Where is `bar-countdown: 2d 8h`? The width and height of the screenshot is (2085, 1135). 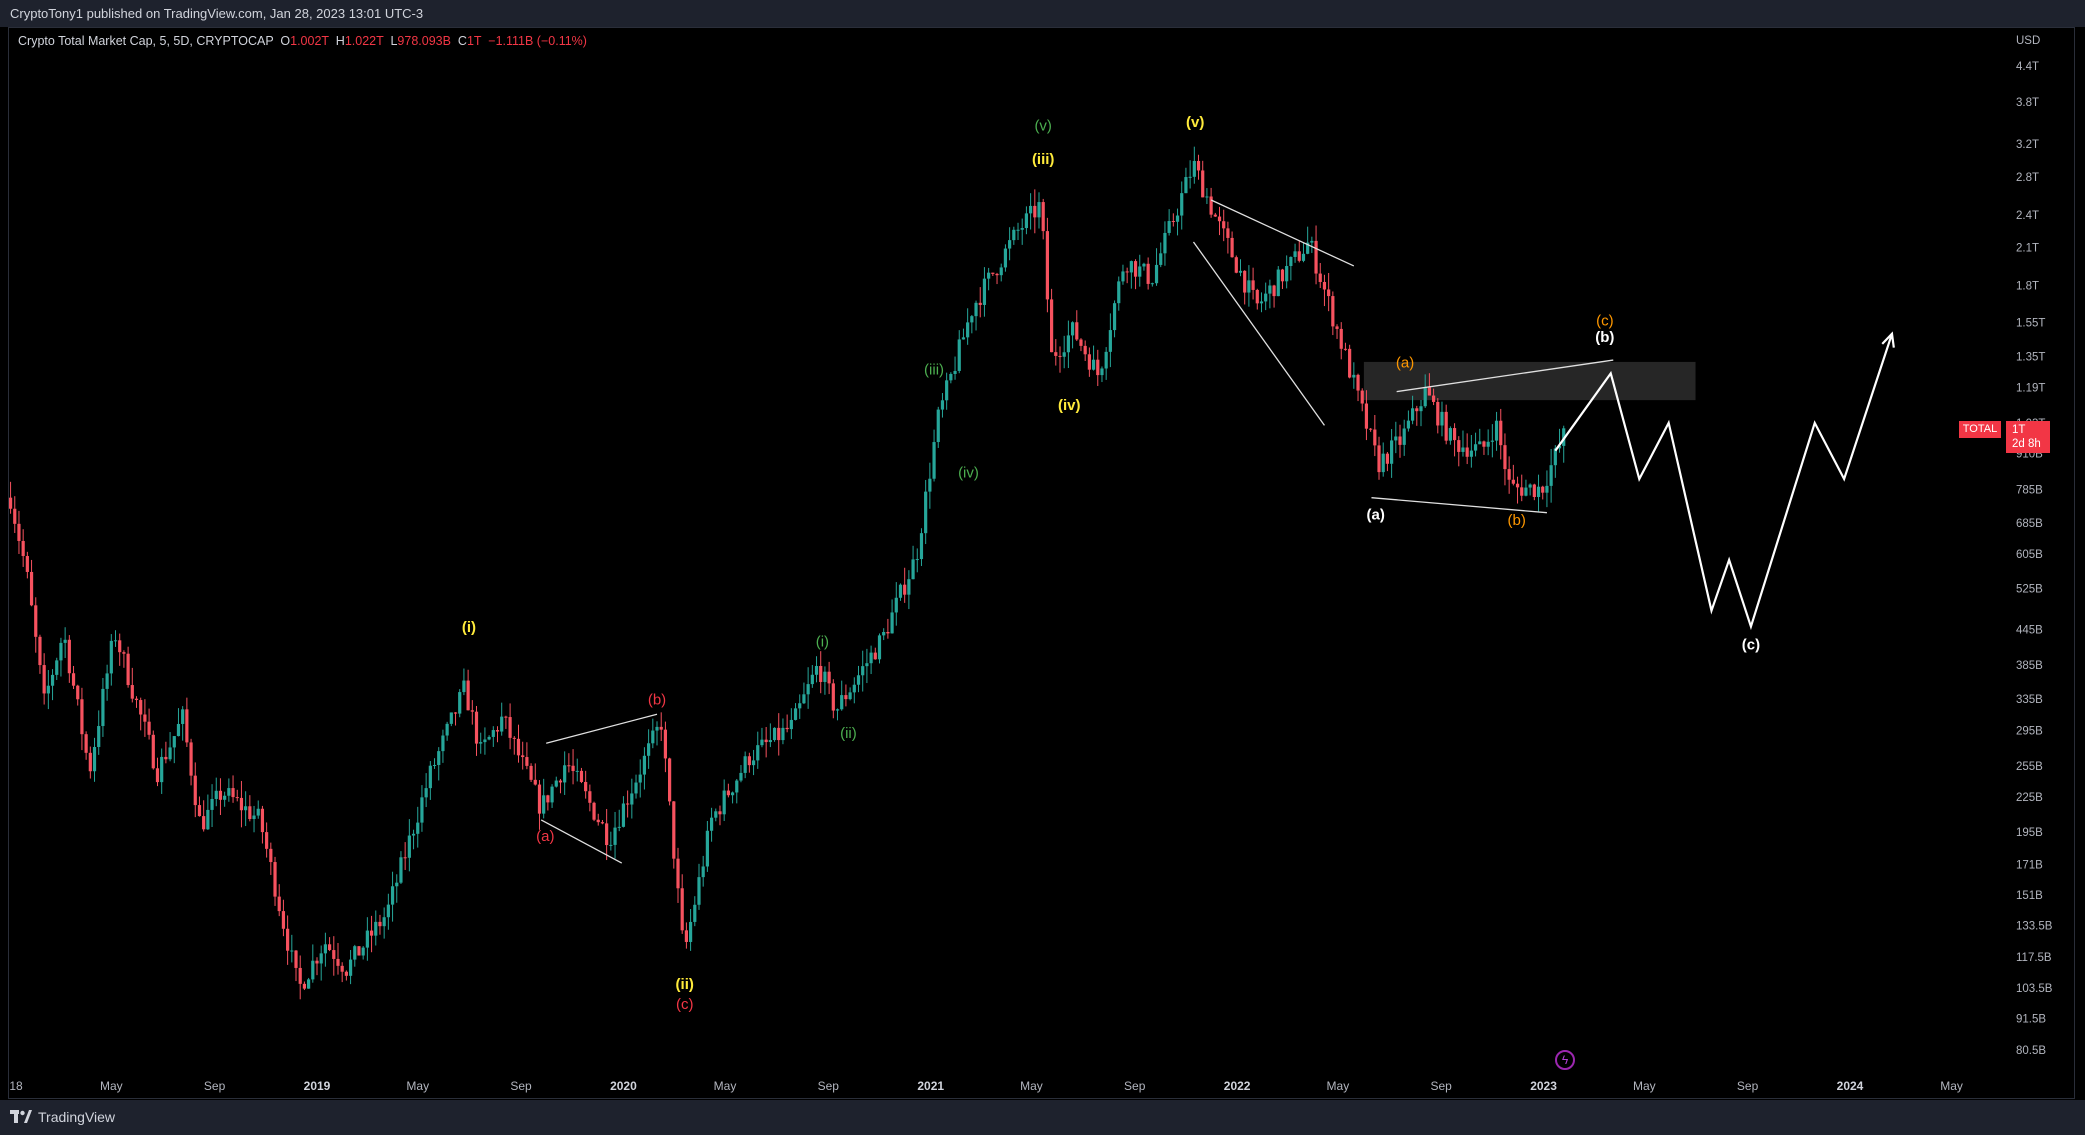
bar-countdown: 2d 8h is located at coordinates (2026, 444).